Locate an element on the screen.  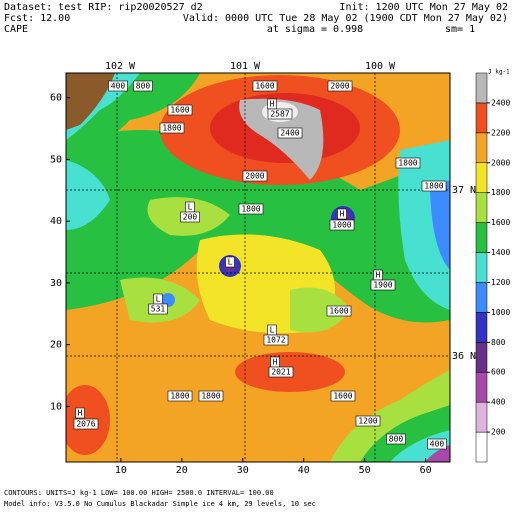
contour-label: 400 is located at coordinates (118, 86).